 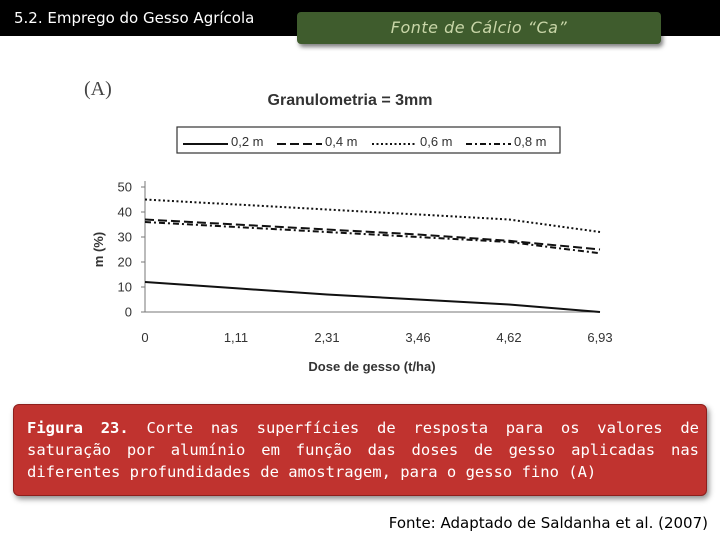 I want to click on x-tick-label: 3,46, so click(x=417, y=337).